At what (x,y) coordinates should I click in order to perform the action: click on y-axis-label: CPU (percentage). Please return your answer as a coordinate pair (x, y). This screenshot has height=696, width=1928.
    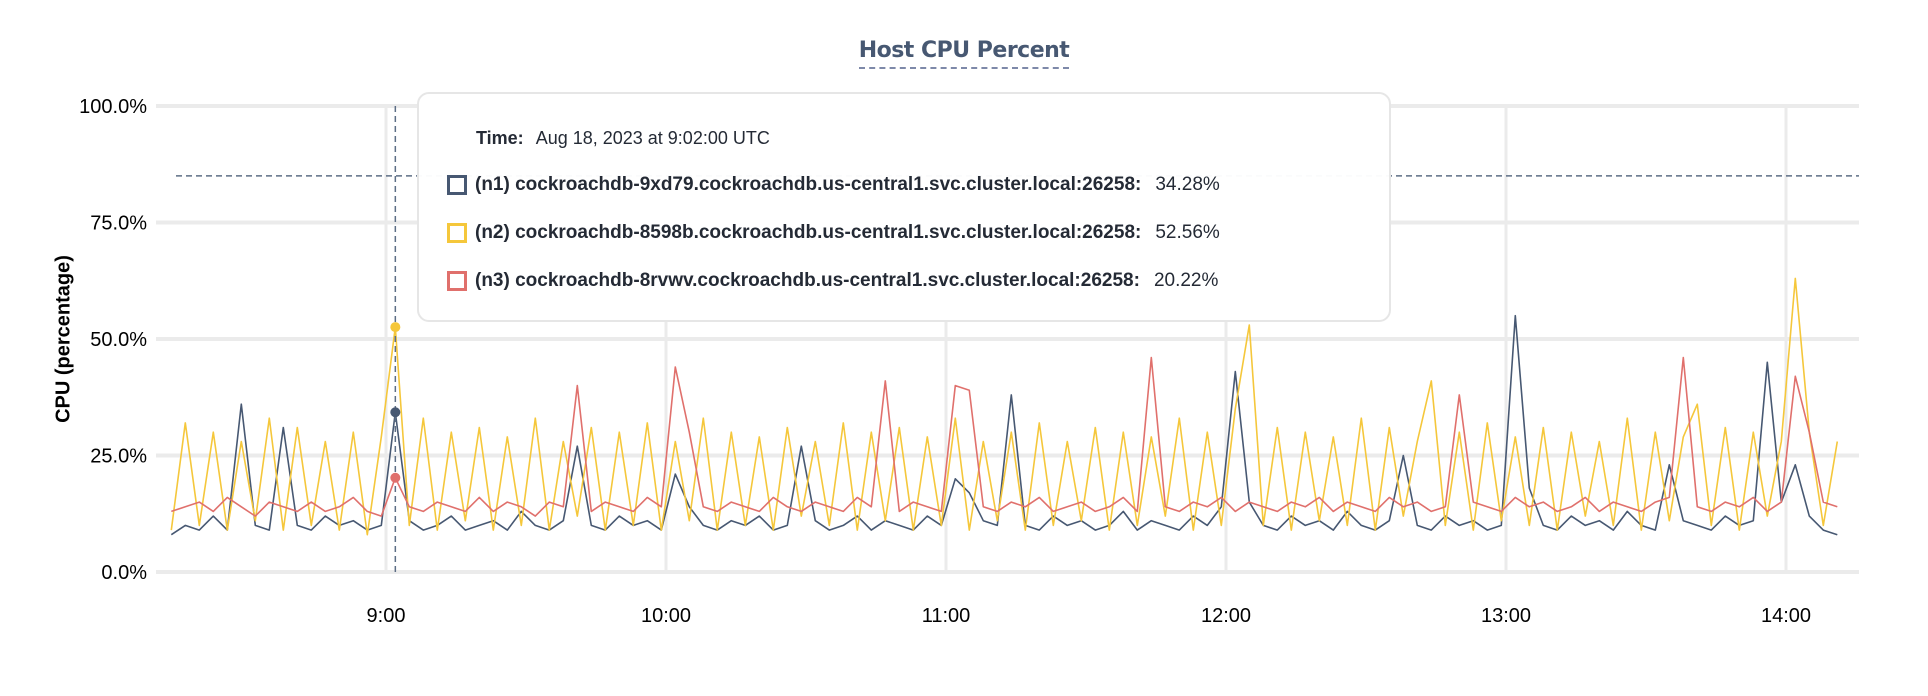
    Looking at the image, I should click on (63, 339).